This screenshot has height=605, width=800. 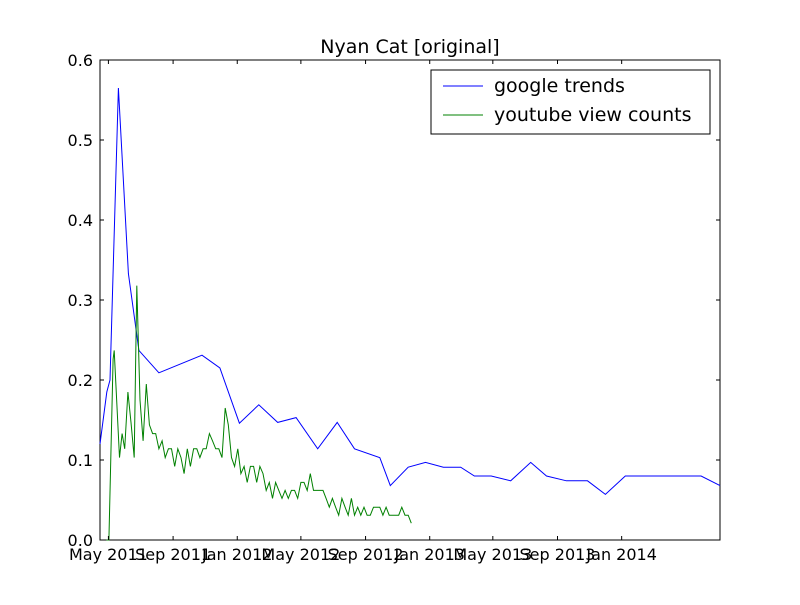 What do you see at coordinates (80, 60) in the screenshot?
I see `y-tick-label: 0.6` at bounding box center [80, 60].